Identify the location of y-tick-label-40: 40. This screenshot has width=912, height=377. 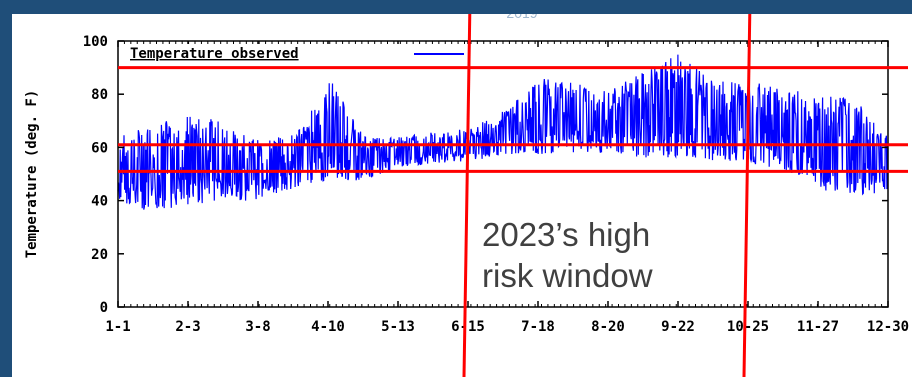
(99, 202).